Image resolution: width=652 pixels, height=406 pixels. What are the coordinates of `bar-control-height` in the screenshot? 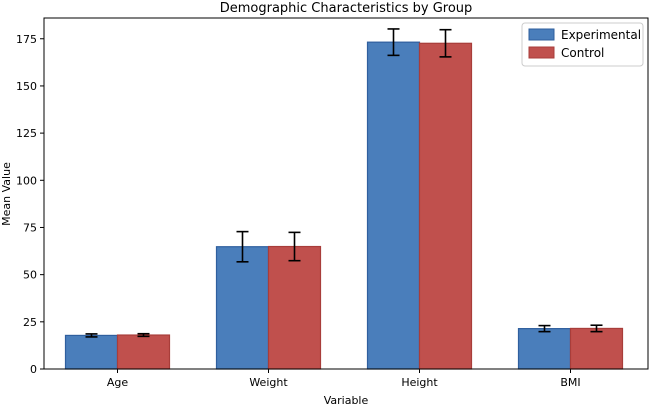 It's located at (445, 206).